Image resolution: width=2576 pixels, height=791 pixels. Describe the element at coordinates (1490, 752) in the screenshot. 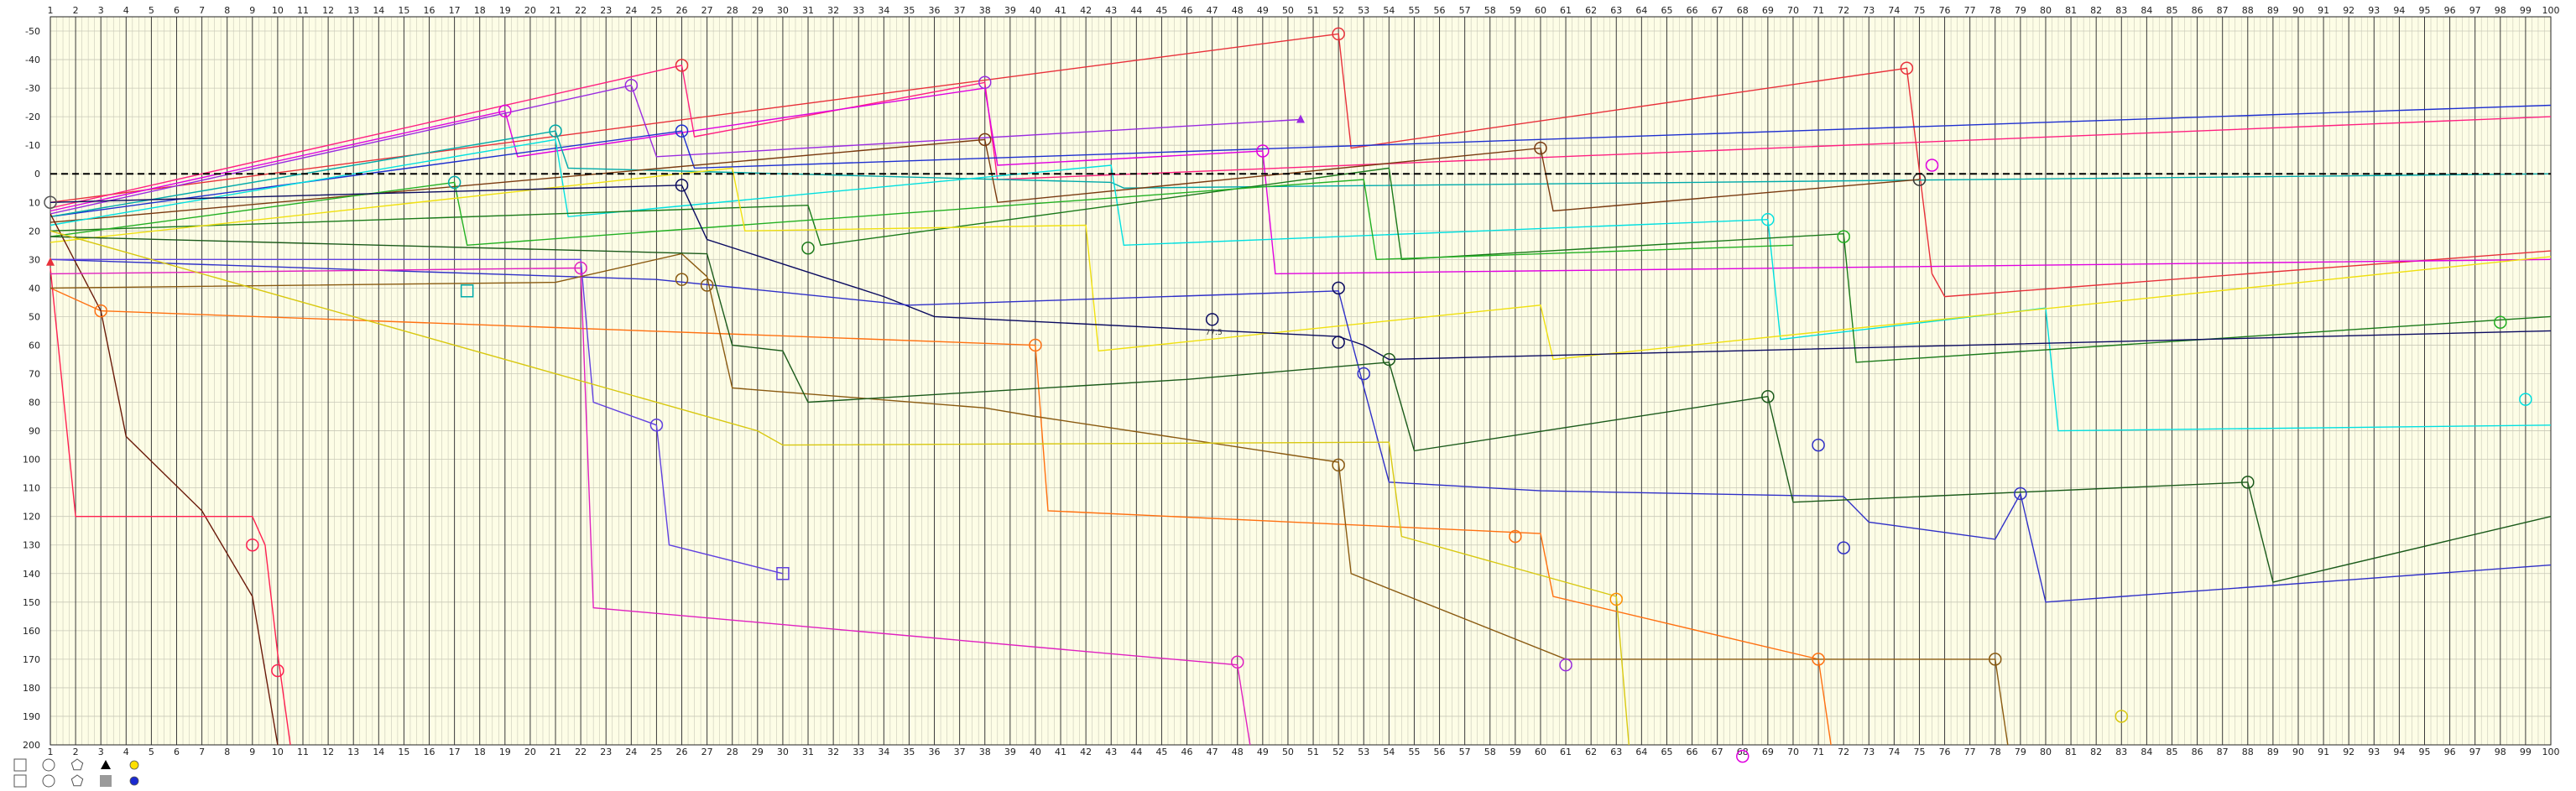

I see `x-tick-label: 58` at that location.